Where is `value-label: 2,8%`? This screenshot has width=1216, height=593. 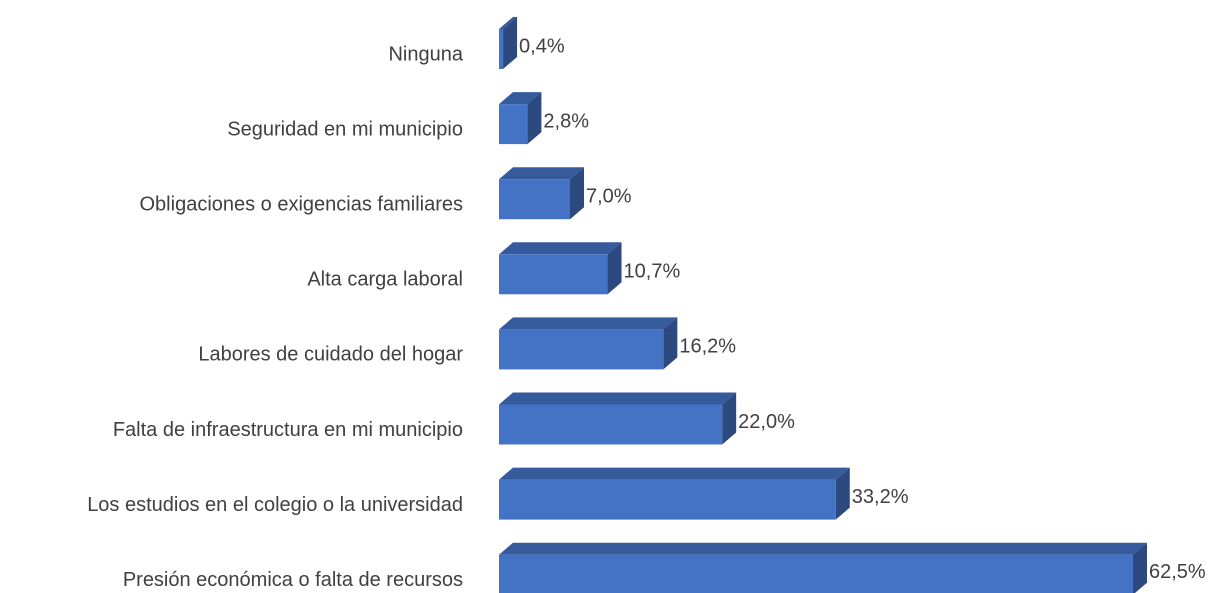 value-label: 2,8% is located at coordinates (566, 121).